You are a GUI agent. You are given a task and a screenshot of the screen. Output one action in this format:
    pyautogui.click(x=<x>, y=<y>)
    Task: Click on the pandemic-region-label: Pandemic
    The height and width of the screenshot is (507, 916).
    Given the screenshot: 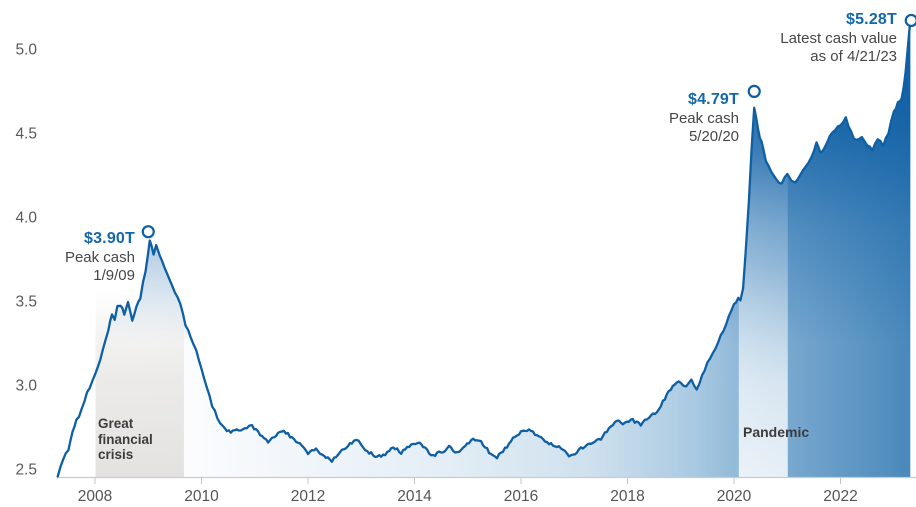 What is the action you would take?
    pyautogui.click(x=776, y=432)
    